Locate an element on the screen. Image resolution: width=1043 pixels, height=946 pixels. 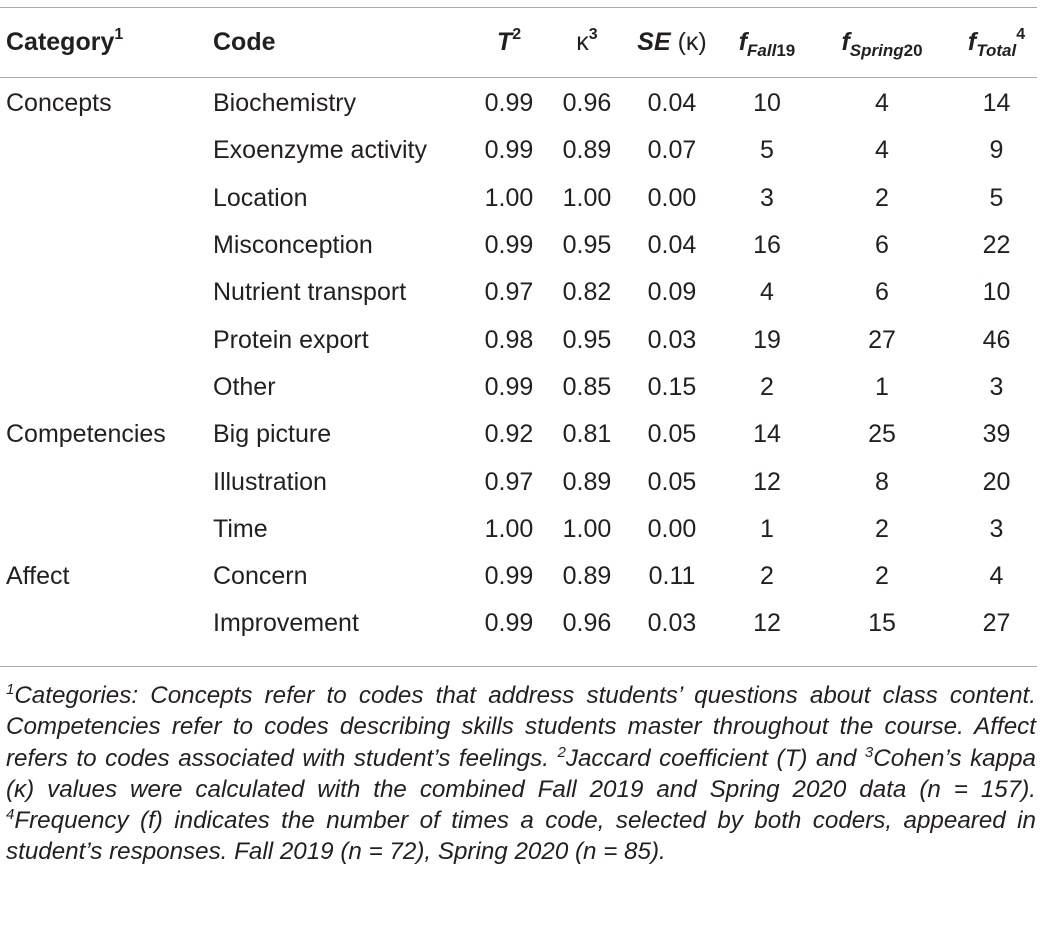
spacer-row is located at coordinates (521, 75).